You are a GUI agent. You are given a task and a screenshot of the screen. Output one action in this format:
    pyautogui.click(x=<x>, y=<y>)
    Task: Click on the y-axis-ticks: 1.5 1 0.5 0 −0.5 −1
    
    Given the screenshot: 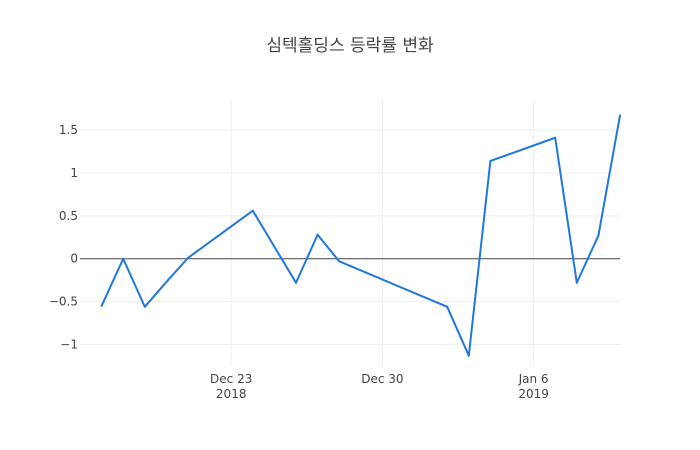 What is the action you would take?
    pyautogui.click(x=63, y=237)
    